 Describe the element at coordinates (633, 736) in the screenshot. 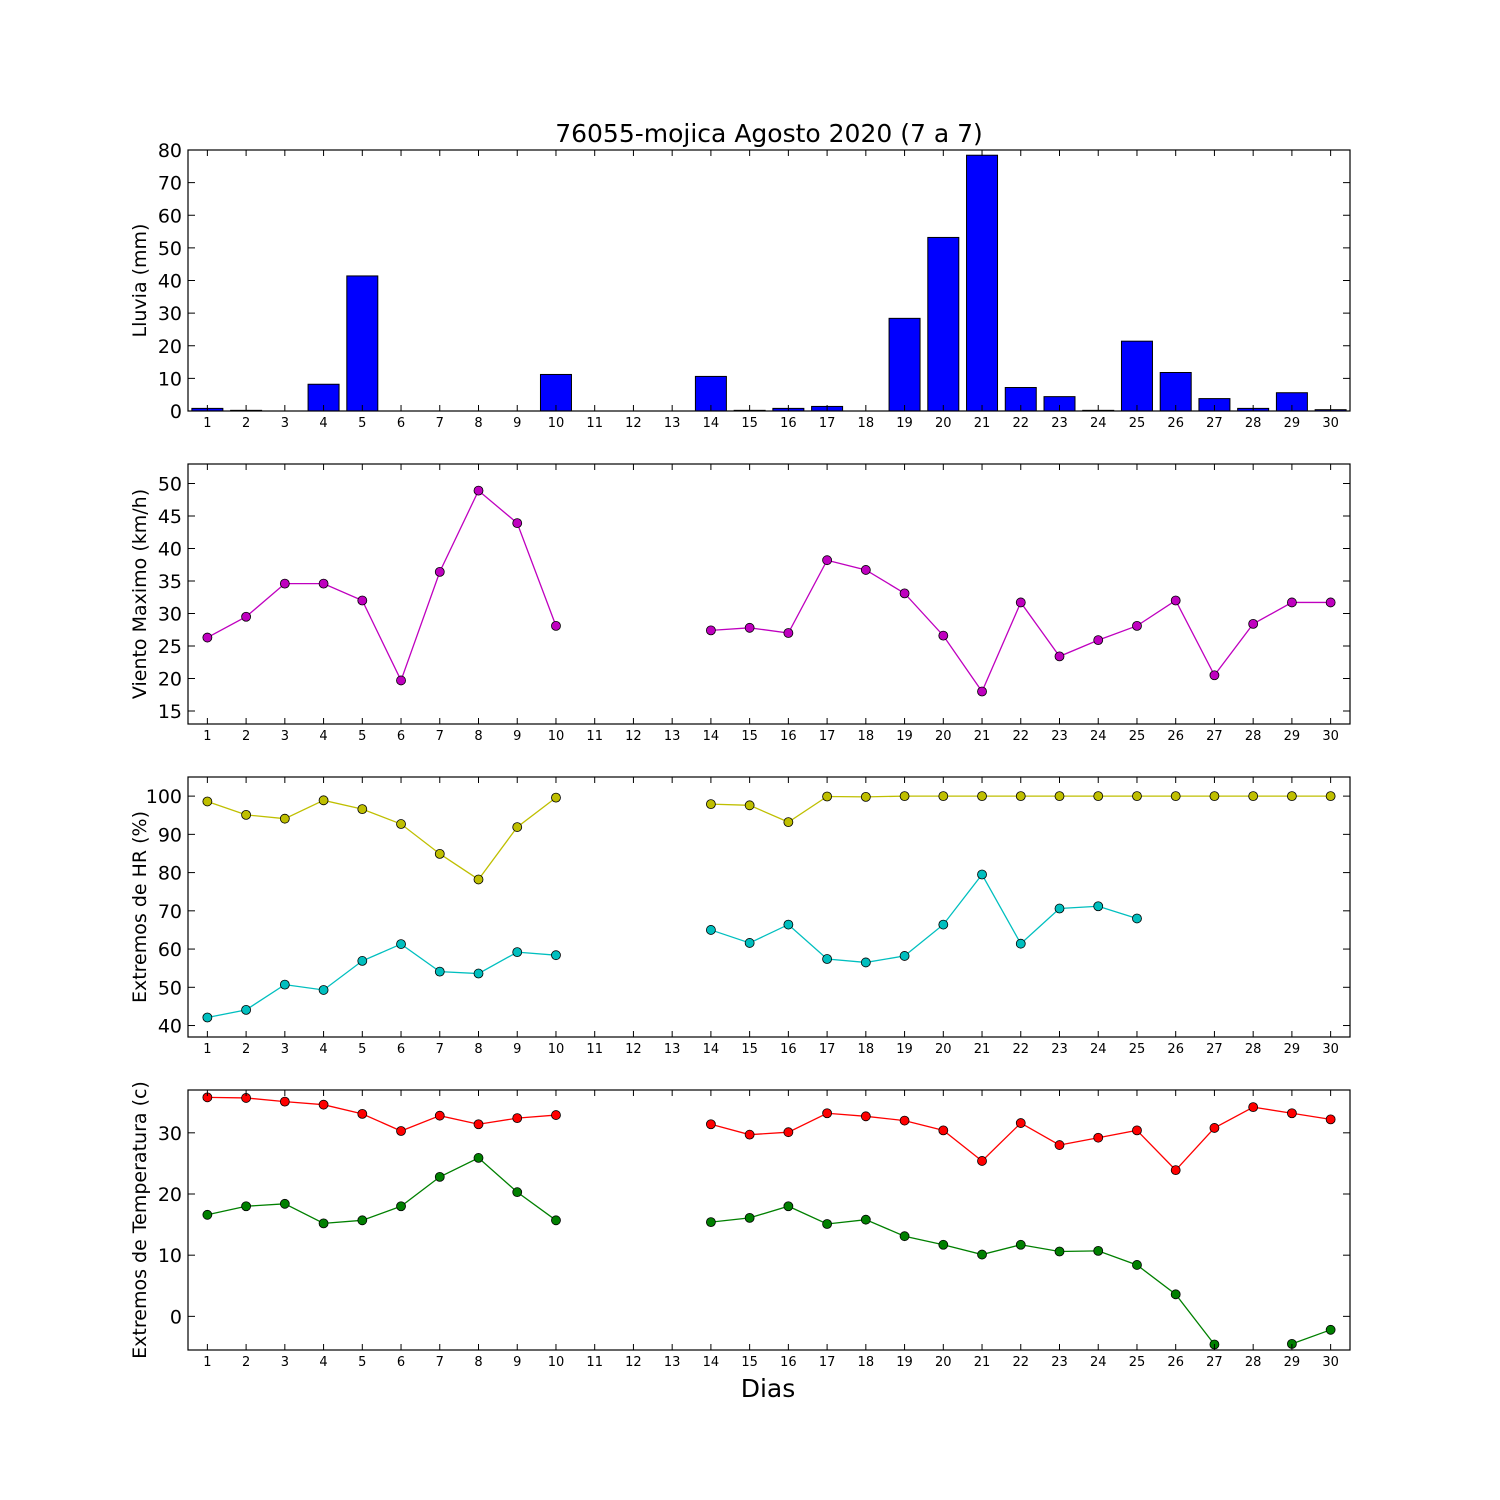

I see `x-tick-label: 12` at that location.